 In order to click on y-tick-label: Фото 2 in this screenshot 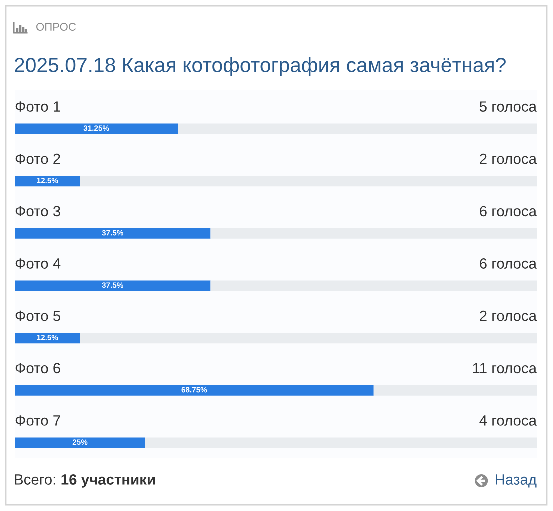, I will do `click(38, 159)`.